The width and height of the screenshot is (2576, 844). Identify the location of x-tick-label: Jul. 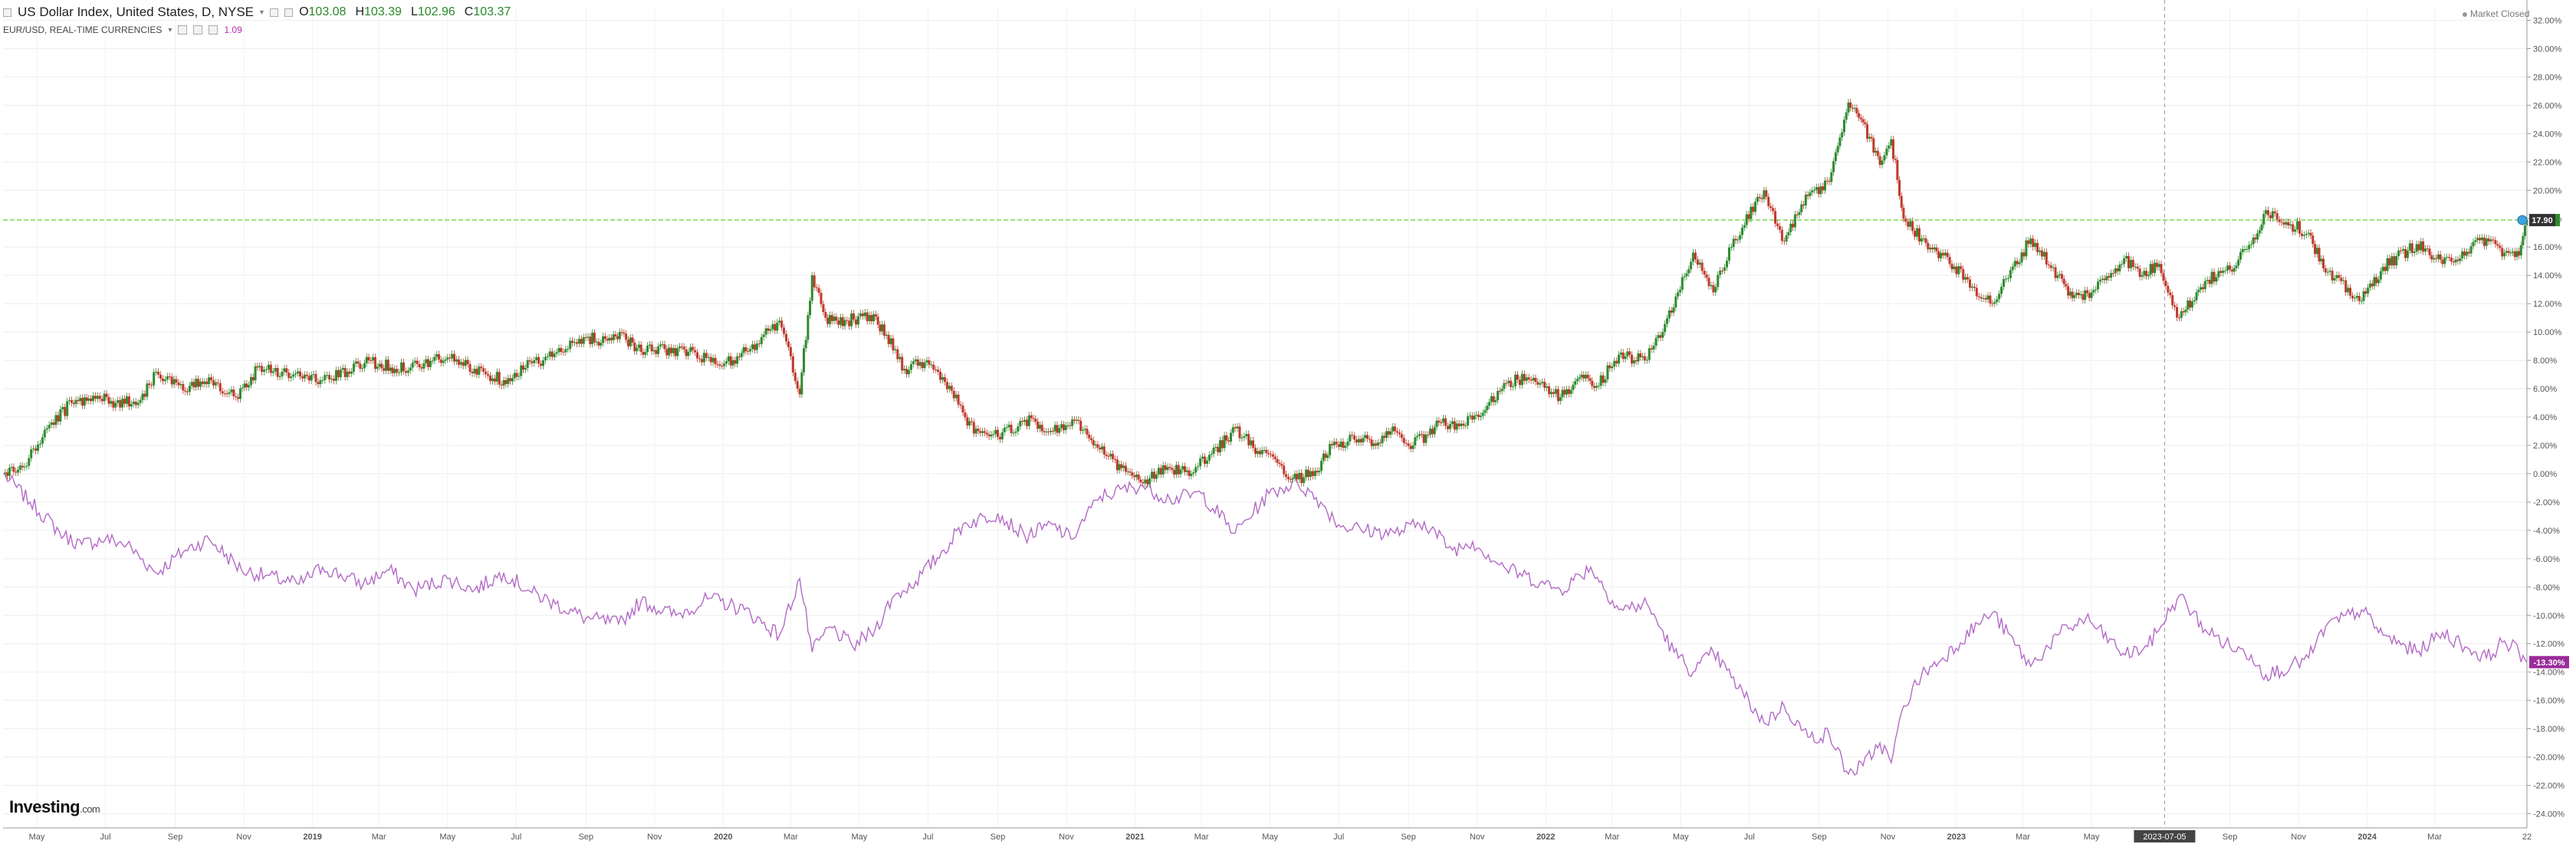
(105, 837).